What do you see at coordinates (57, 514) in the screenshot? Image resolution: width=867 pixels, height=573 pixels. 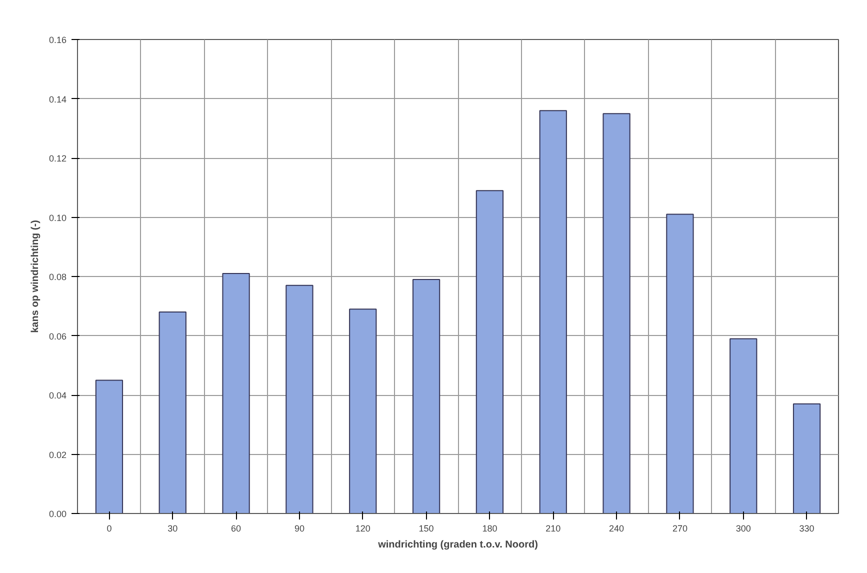 I see `y-tick-label: 0.00` at bounding box center [57, 514].